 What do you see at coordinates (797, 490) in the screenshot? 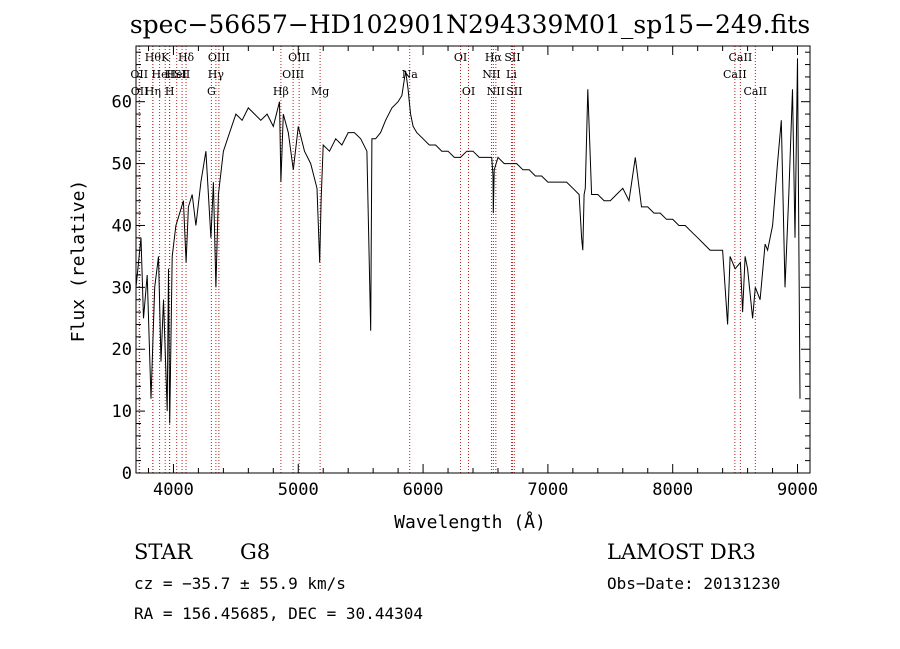
I see `x-tick-label: 9000` at bounding box center [797, 490].